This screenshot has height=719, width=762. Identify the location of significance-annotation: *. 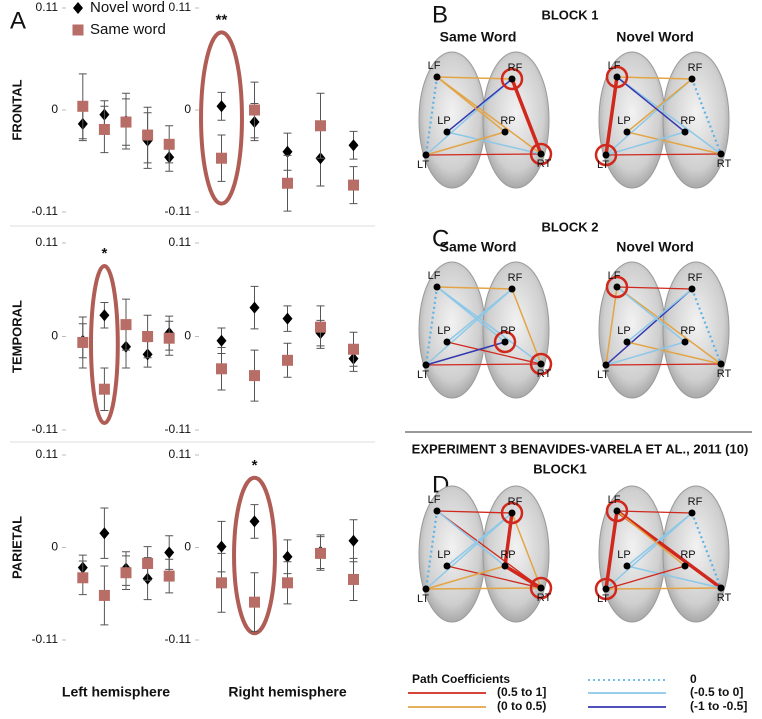
(255, 465).